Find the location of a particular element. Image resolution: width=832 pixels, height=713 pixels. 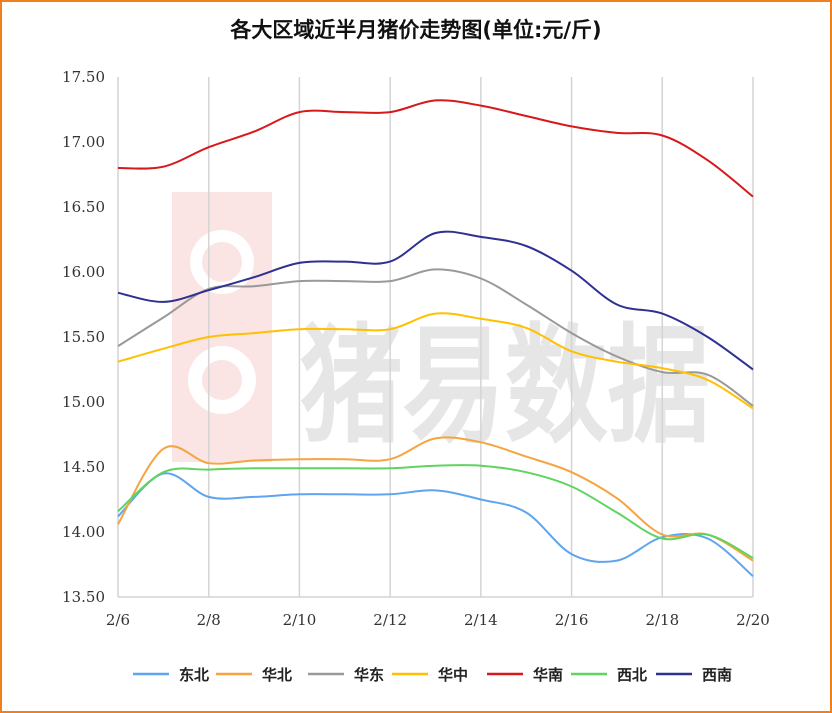

watermark-logo-bar is located at coordinates (222, 327).